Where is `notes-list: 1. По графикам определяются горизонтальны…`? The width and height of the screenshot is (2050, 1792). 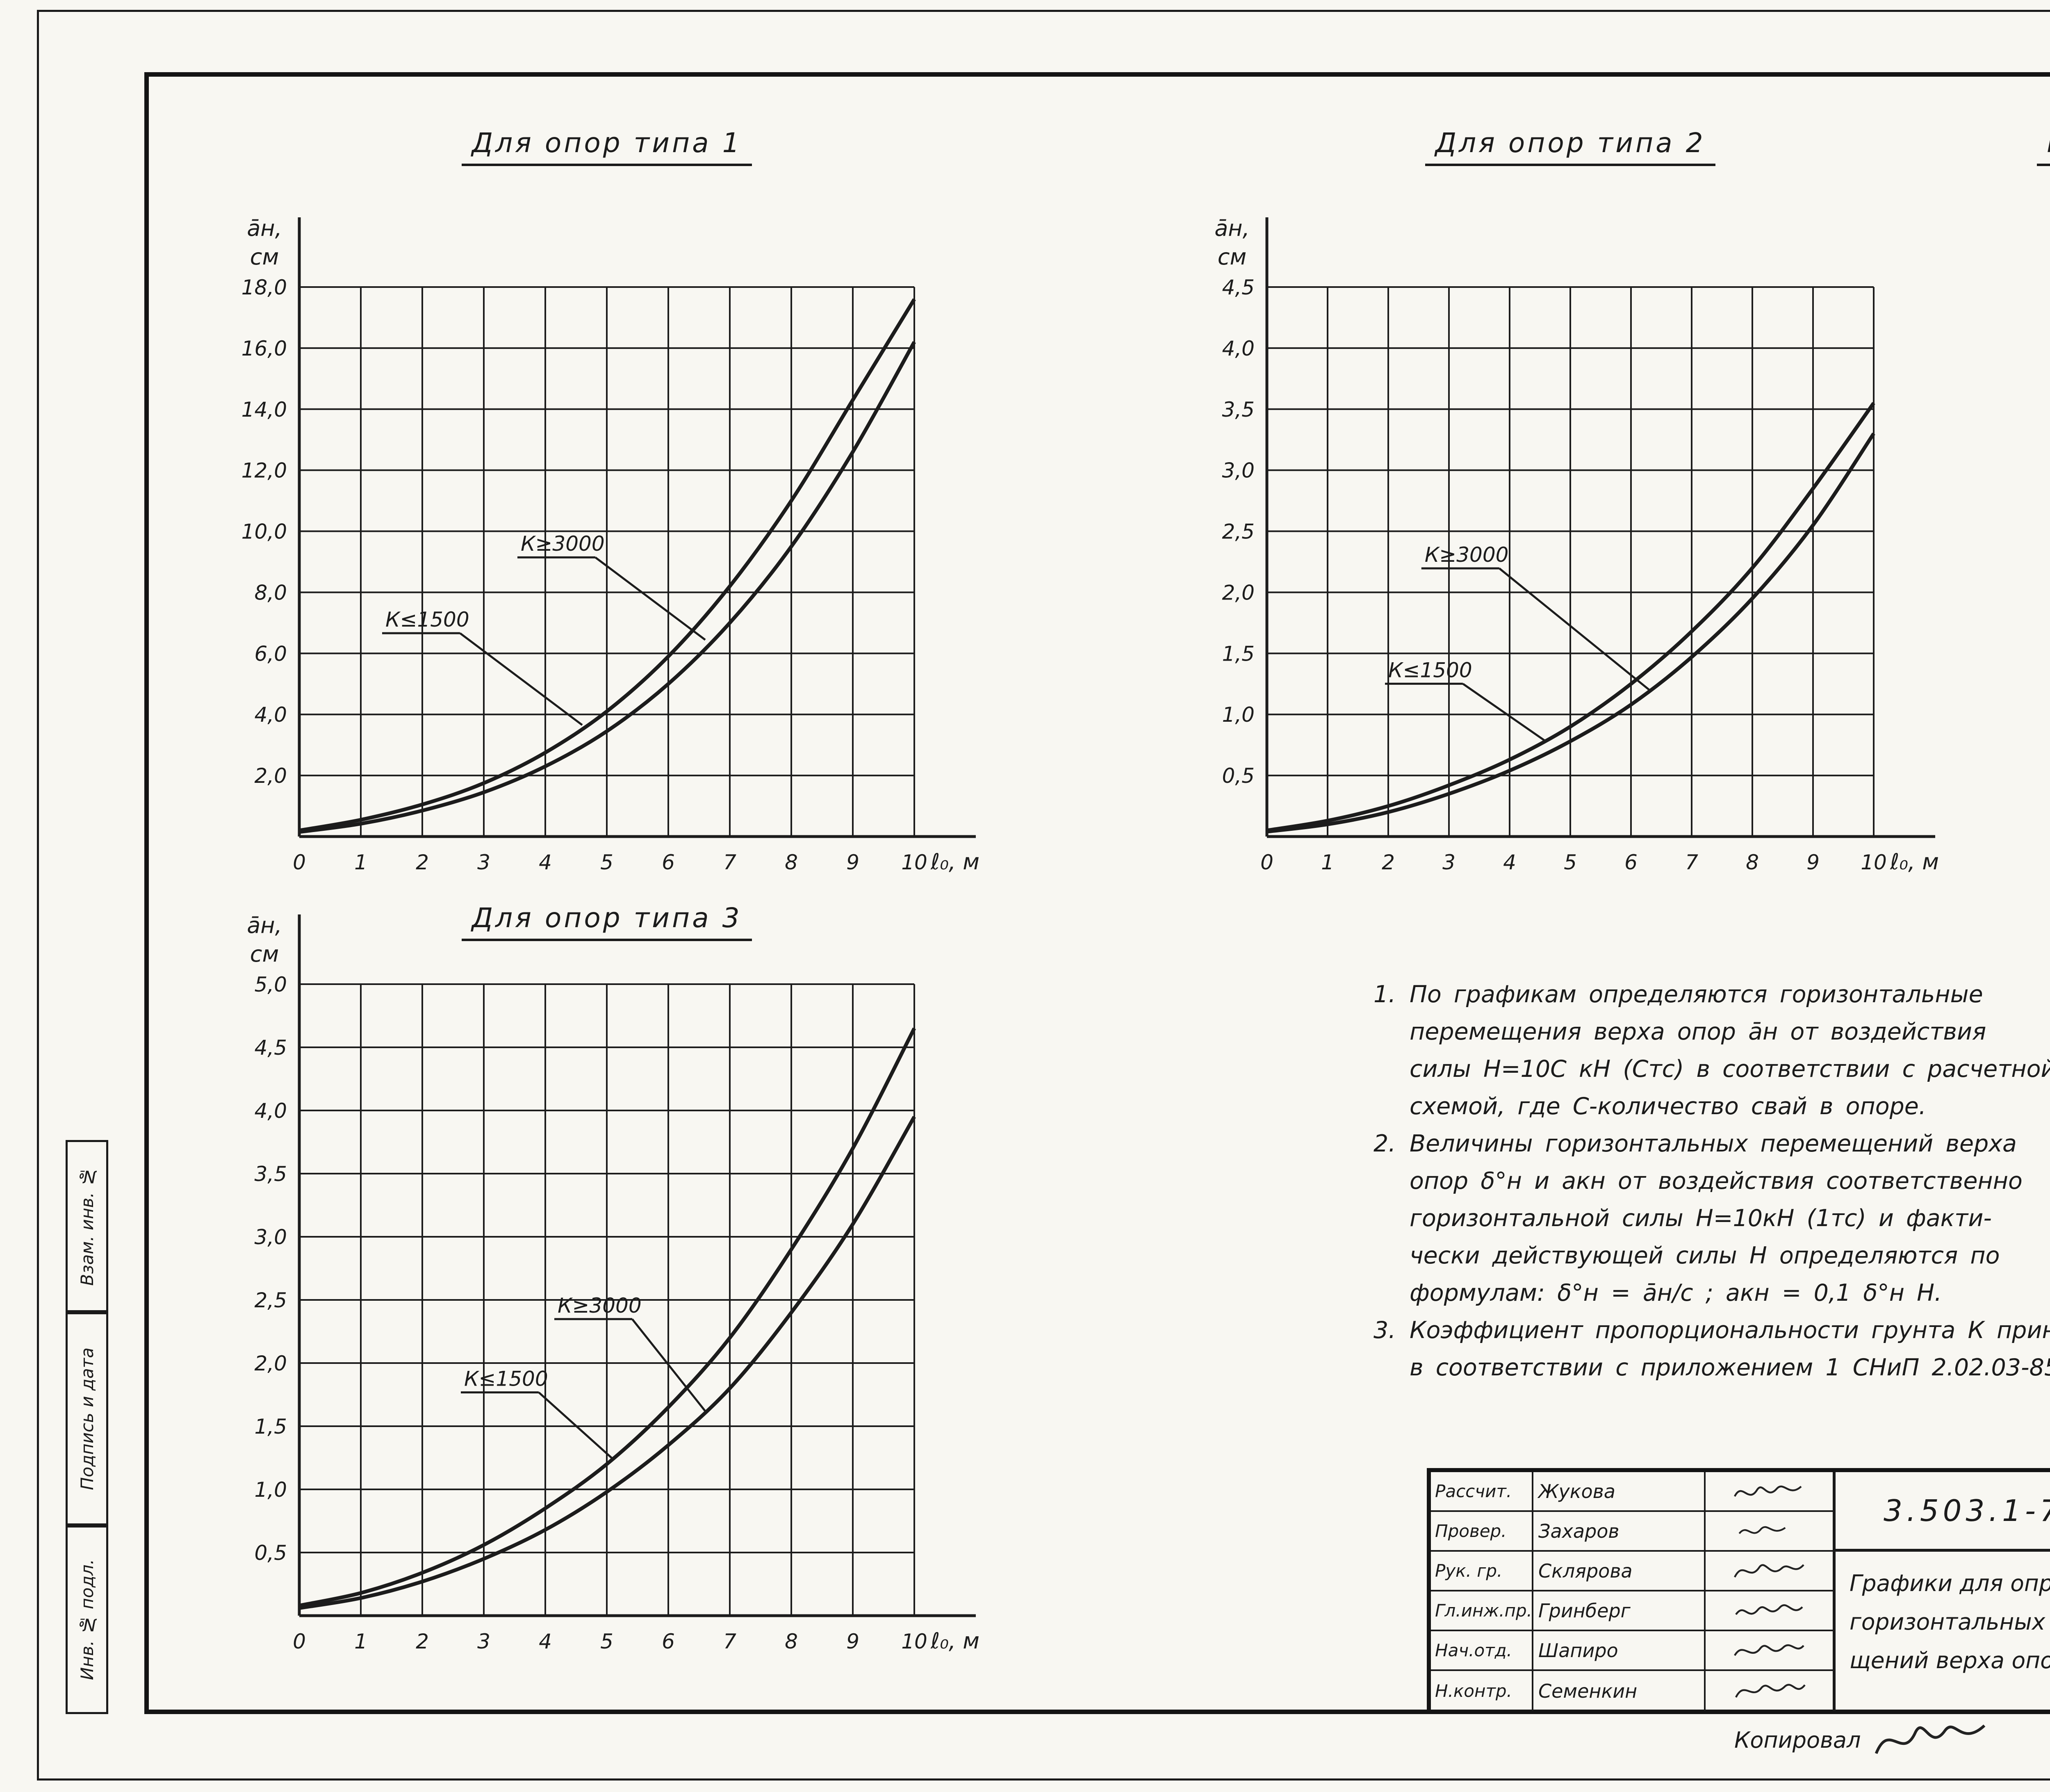
notes-list: 1. По графикам определяются горизонтальны… is located at coordinates (1712, 1181).